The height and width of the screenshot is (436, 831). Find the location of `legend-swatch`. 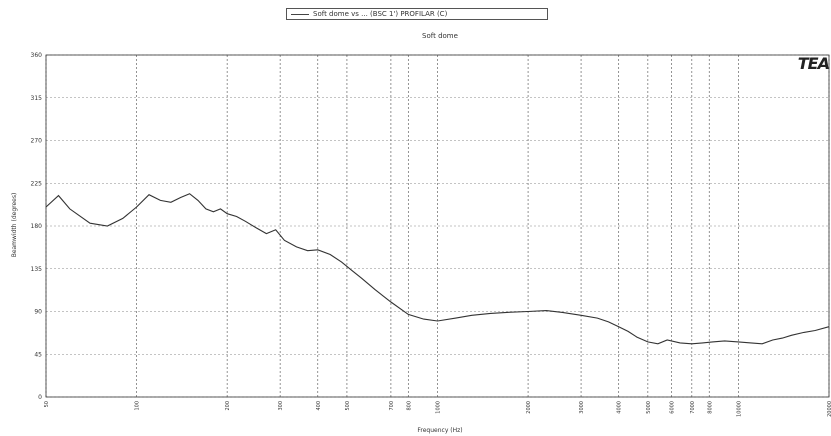

legend-swatch is located at coordinates (300, 14).